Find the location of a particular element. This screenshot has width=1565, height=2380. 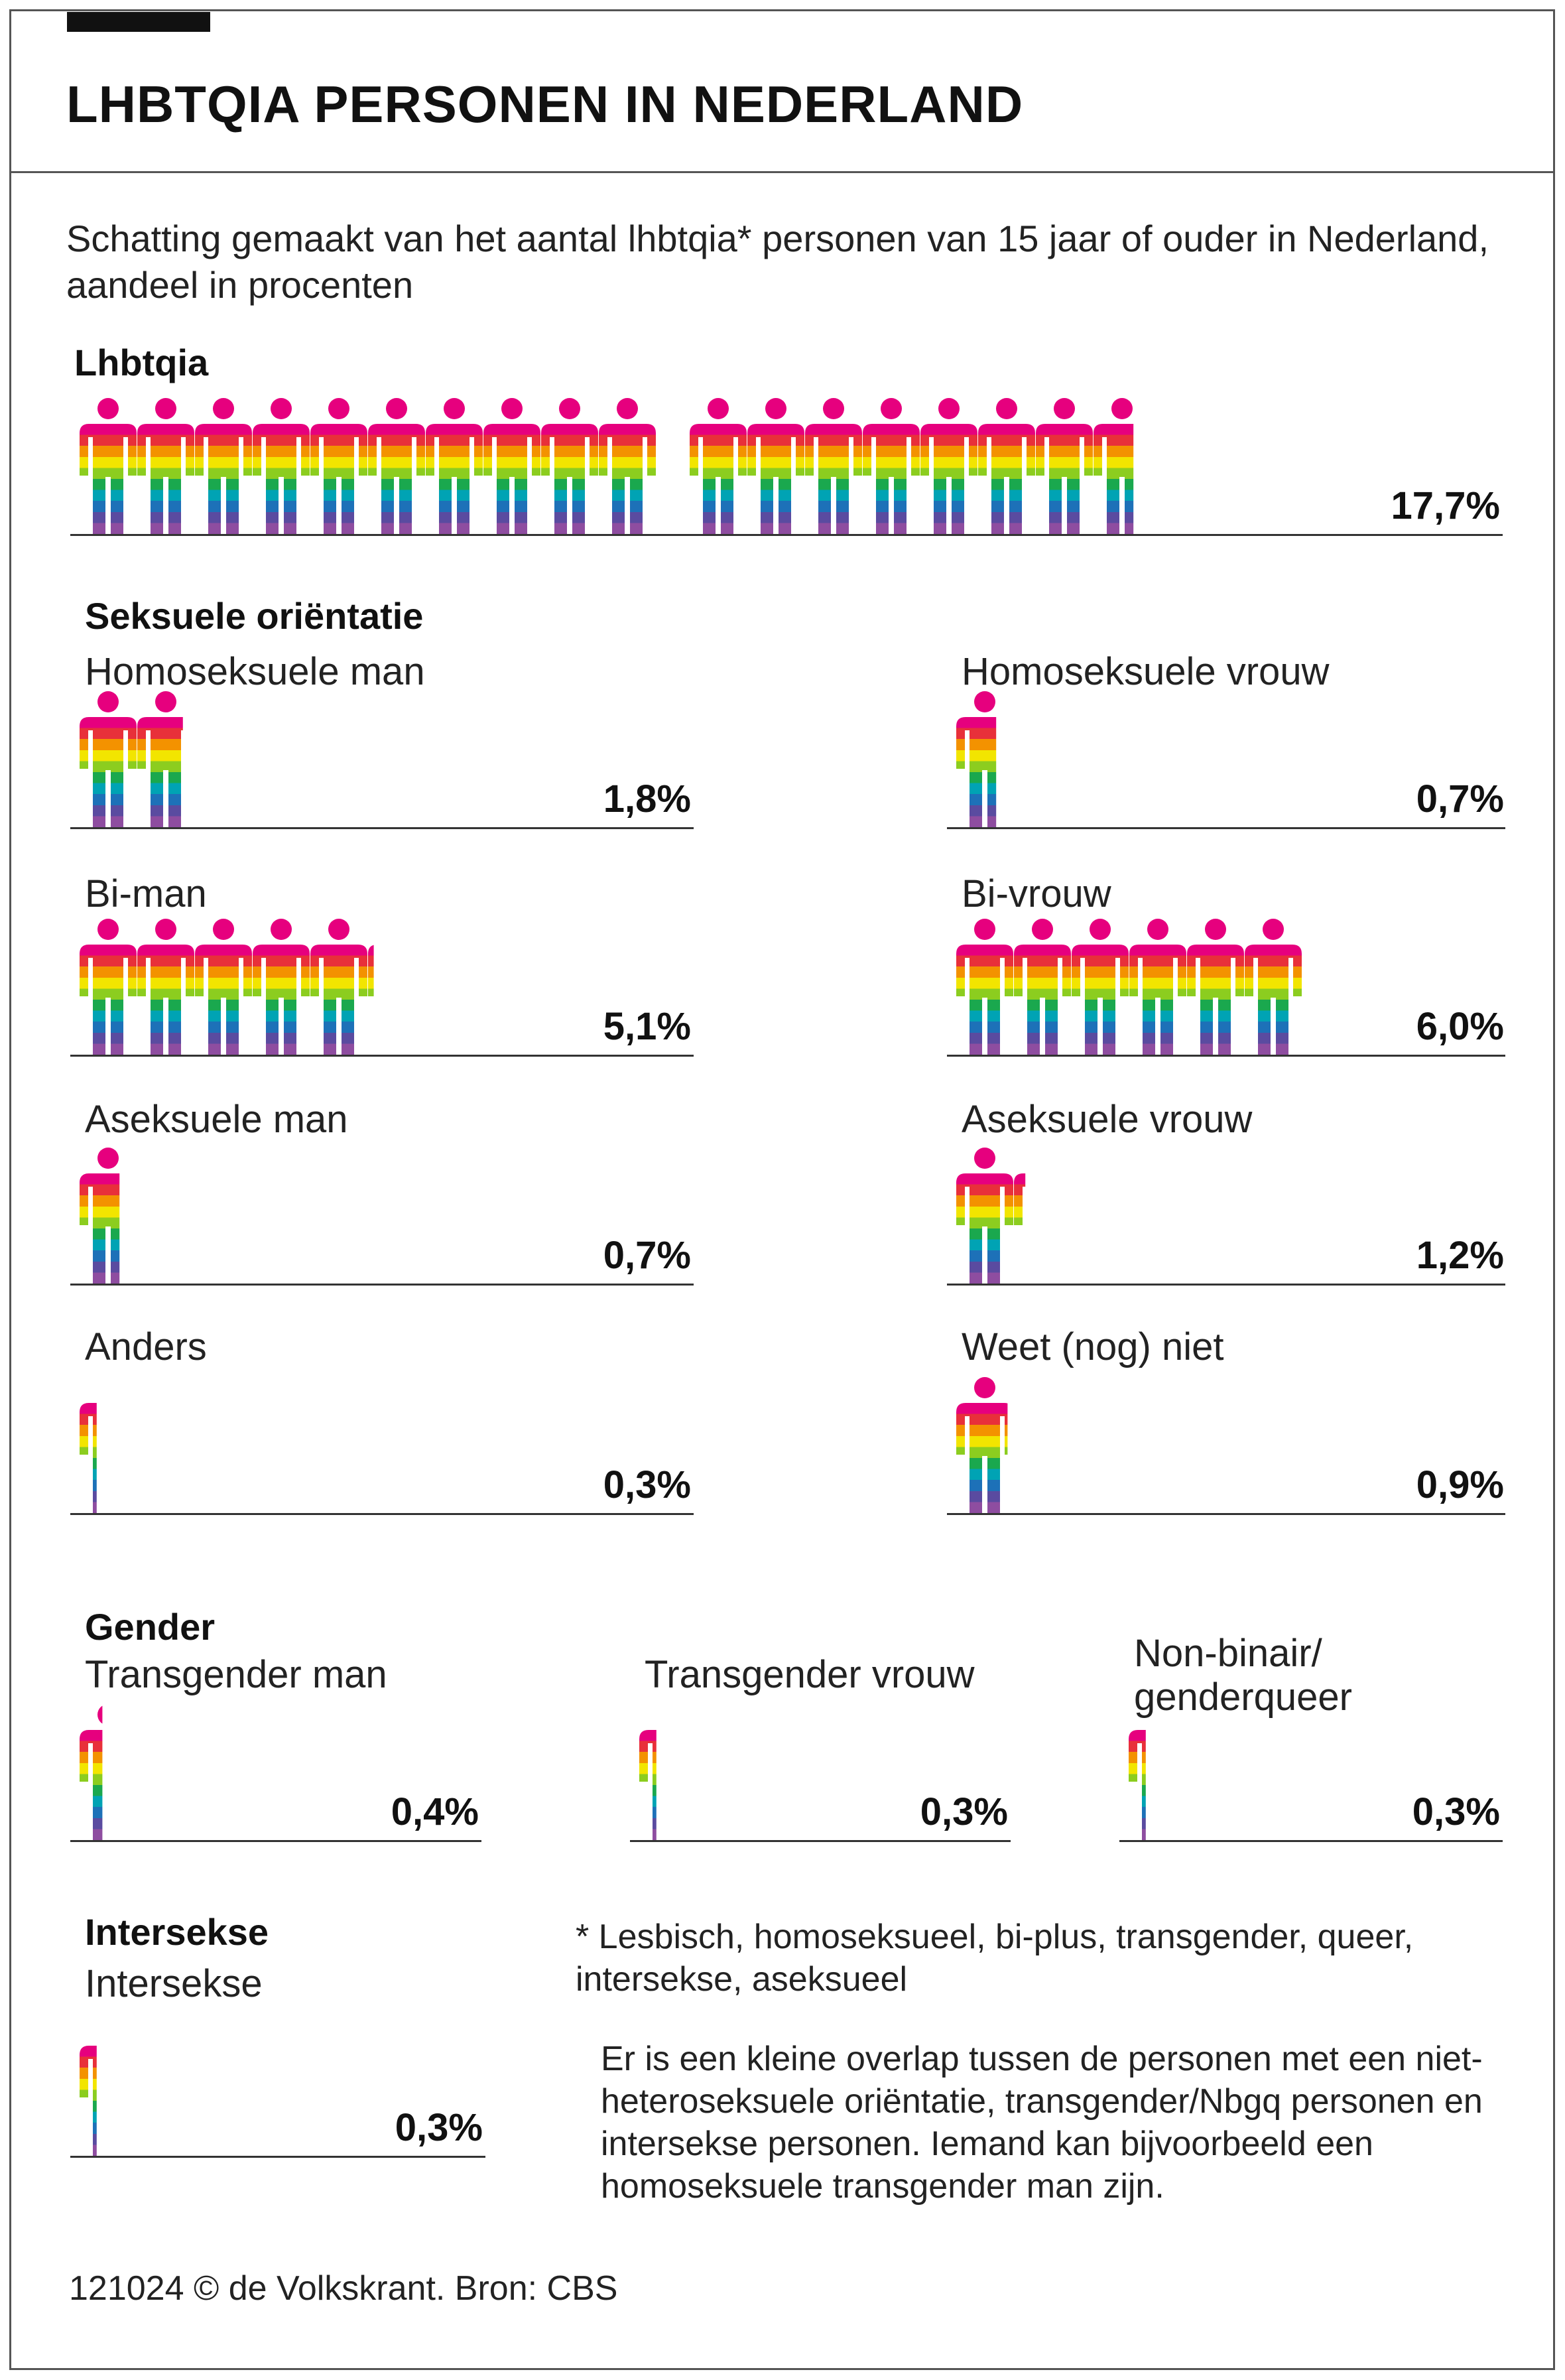

heading-lhbtqia: Lhbtqia is located at coordinates (142, 362).